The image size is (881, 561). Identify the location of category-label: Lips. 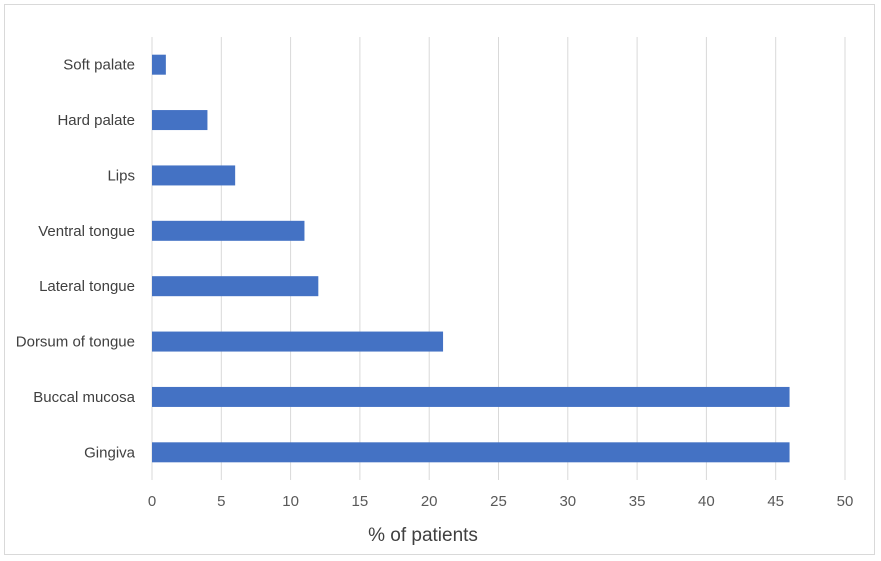
(121, 175).